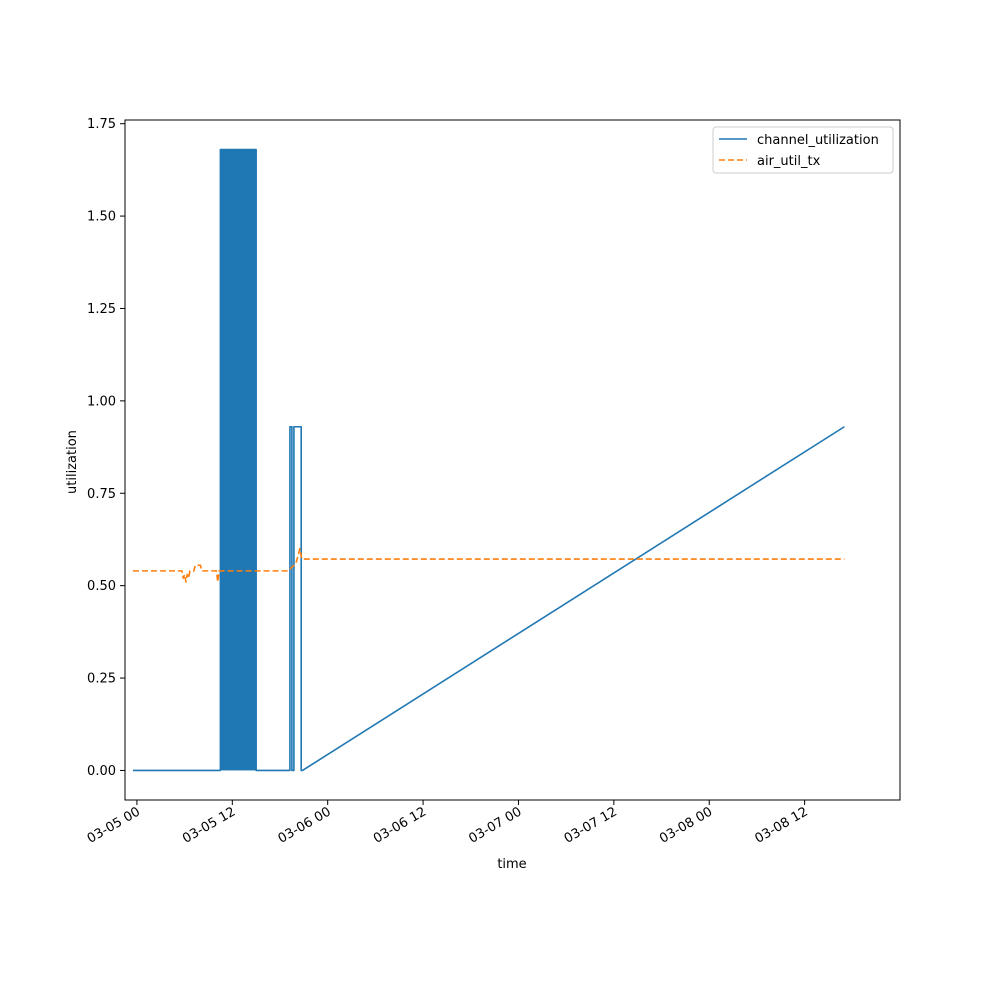 This screenshot has height=1000, width=1000. I want to click on y-tick-label: 1.75, so click(101, 124).